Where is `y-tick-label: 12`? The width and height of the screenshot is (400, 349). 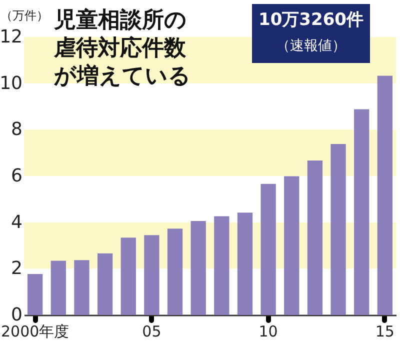
y-tick-label: 12 is located at coordinates (11, 37).